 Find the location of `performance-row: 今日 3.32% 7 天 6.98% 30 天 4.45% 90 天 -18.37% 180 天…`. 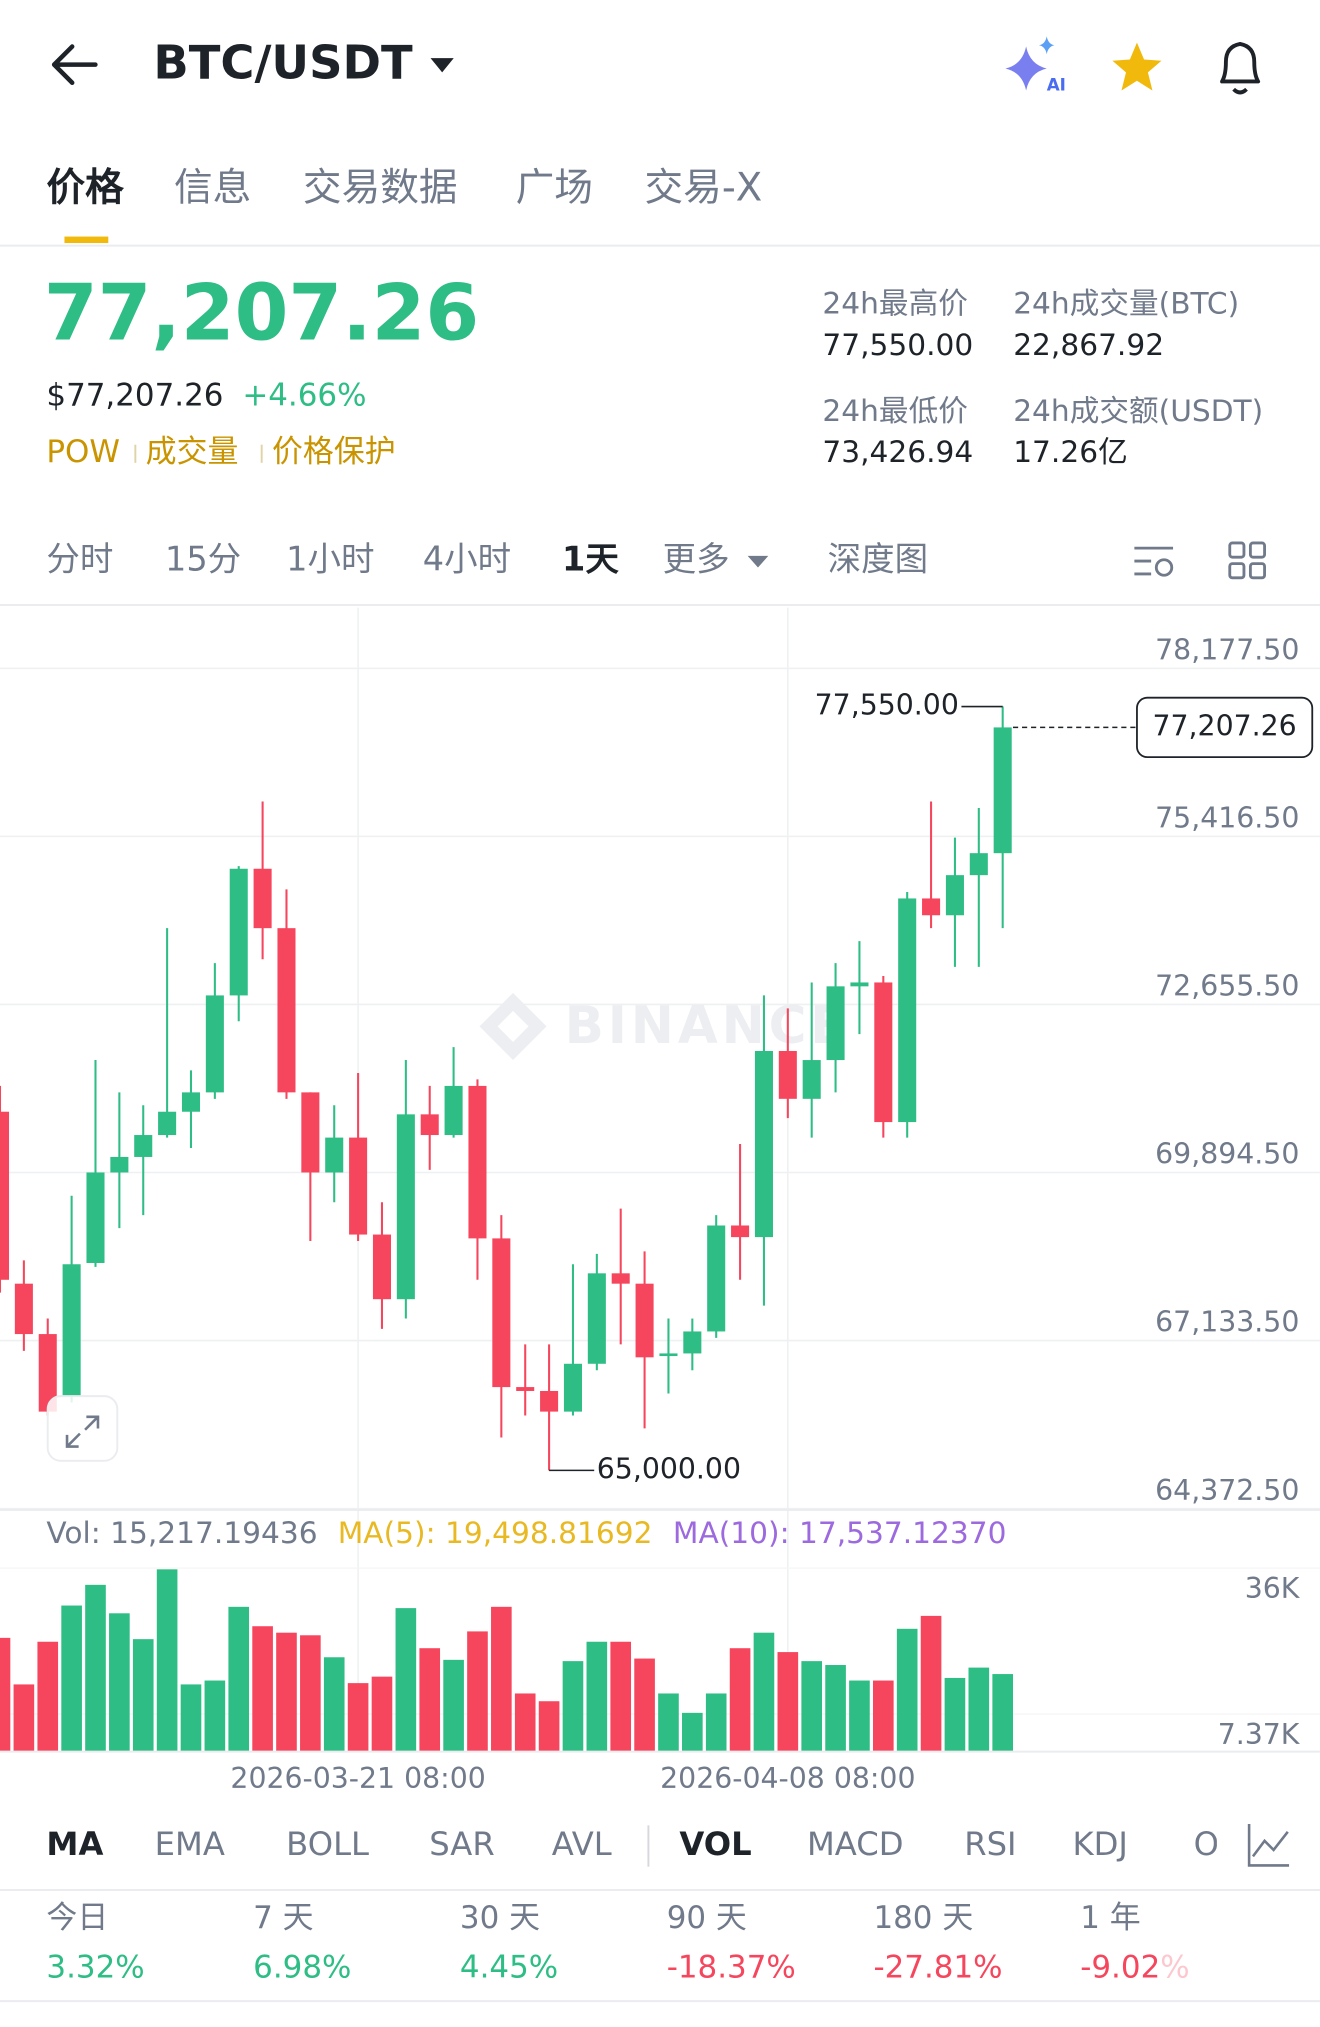

performance-row: 今日 3.32% 7 天 6.98% 30 天 4.45% 90 天 -18.37% 180 天… is located at coordinates (617, 1942).